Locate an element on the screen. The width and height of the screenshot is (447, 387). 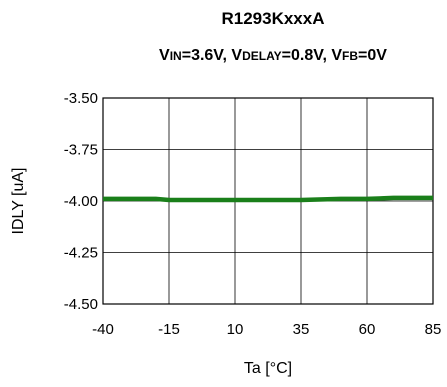
chart-title: R1293KxxxA is located at coordinates (272, 18).